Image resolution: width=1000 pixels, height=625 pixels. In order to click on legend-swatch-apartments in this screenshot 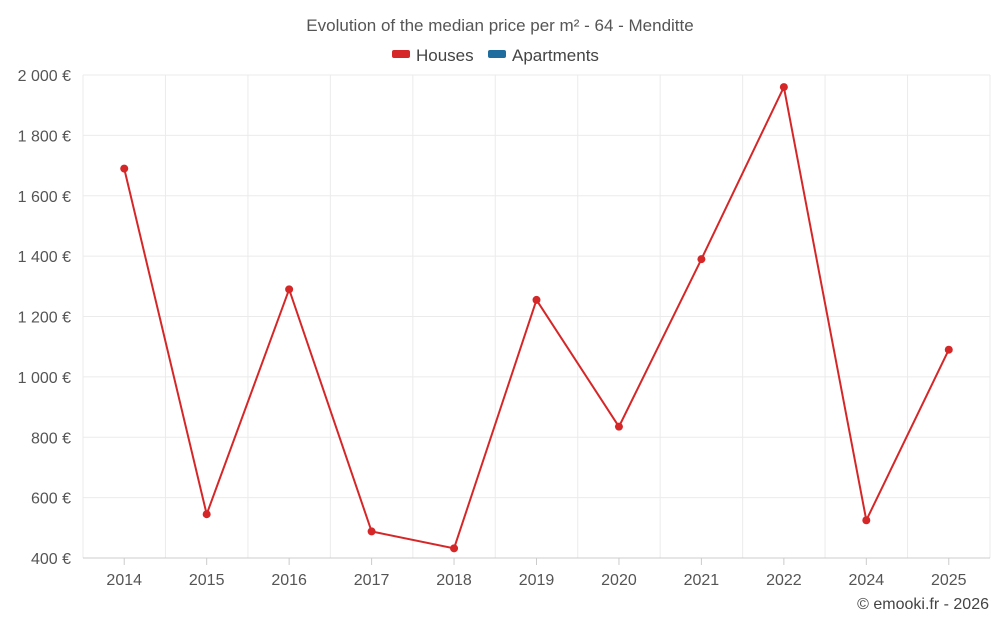, I will do `click(497, 54)`.